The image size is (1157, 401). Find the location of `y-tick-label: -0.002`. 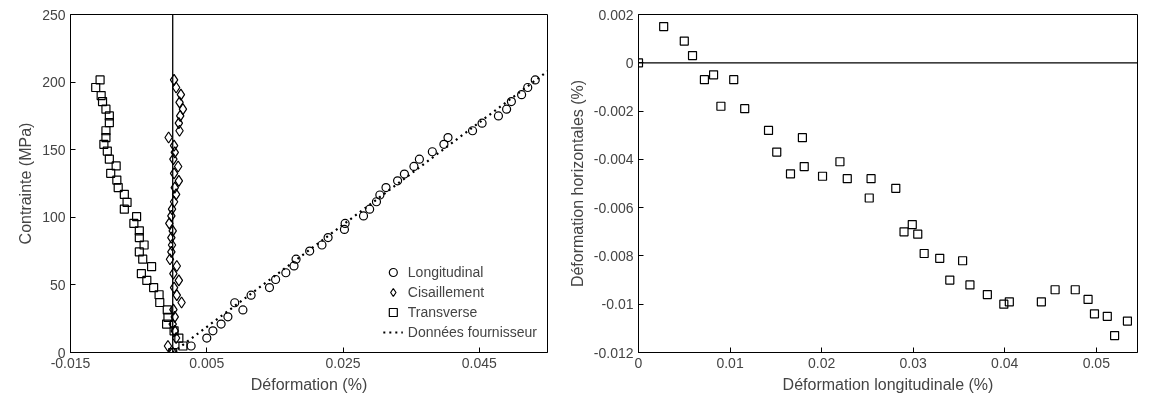

y-tick-label: -0.002 is located at coordinates (613, 111).